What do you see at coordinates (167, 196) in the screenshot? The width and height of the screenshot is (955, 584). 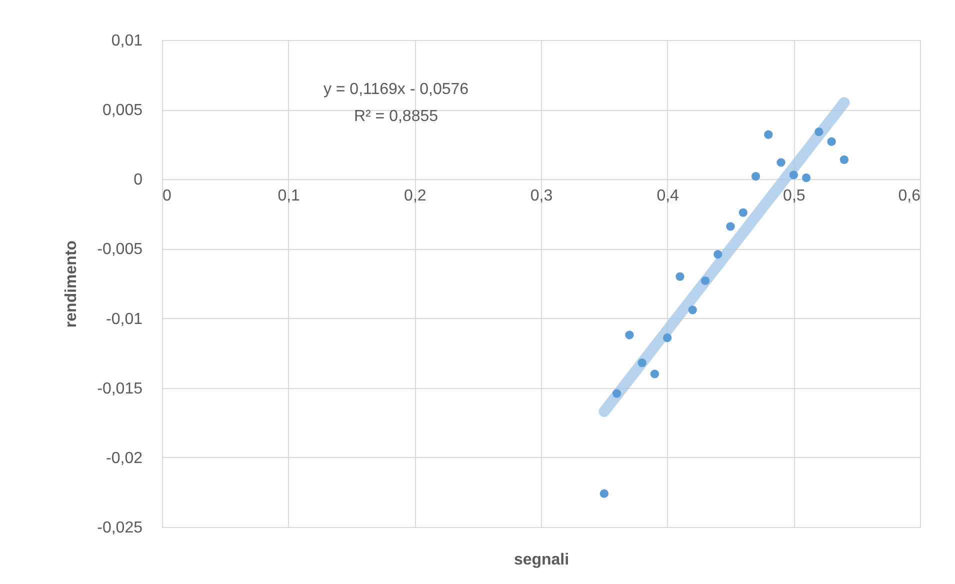 I see `x-tick-label: 0` at bounding box center [167, 196].